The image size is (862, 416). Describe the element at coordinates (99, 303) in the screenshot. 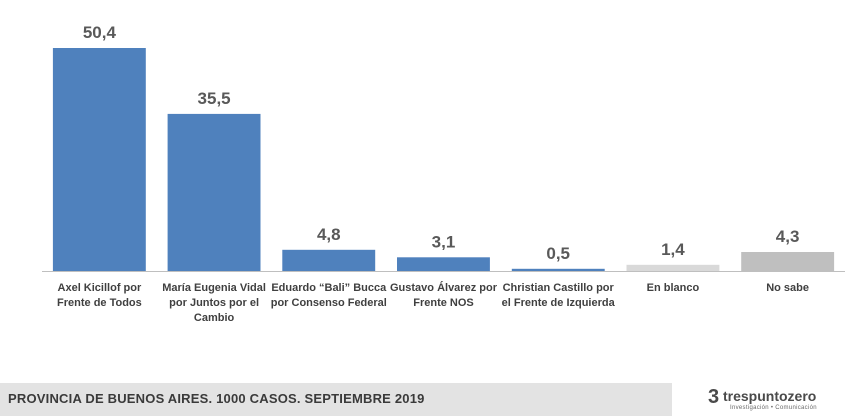

I see `category-label-1-line-2: Frente de Todos` at that location.